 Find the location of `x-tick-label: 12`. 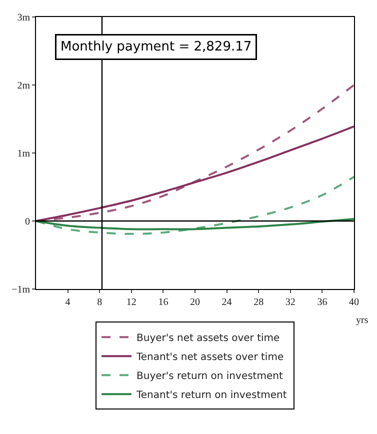

x-tick-label: 12 is located at coordinates (131, 302).